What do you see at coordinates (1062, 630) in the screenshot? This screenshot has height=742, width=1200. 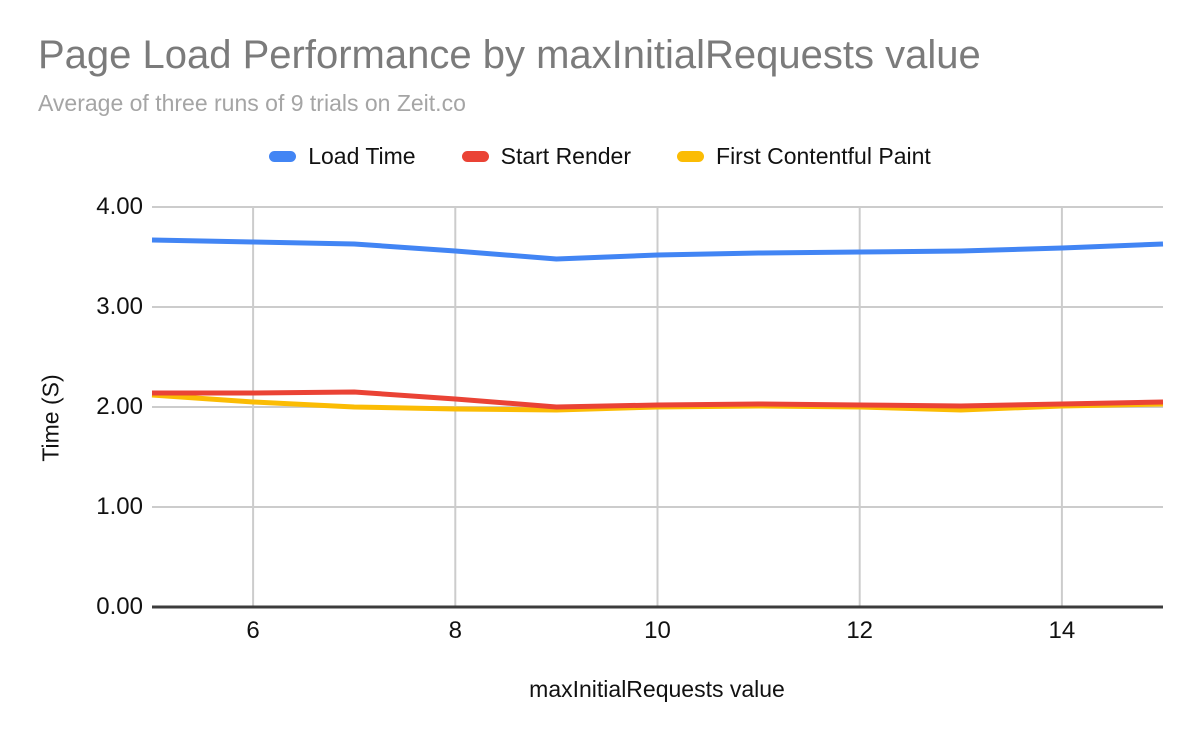 I see `x-tick-label: 14` at bounding box center [1062, 630].